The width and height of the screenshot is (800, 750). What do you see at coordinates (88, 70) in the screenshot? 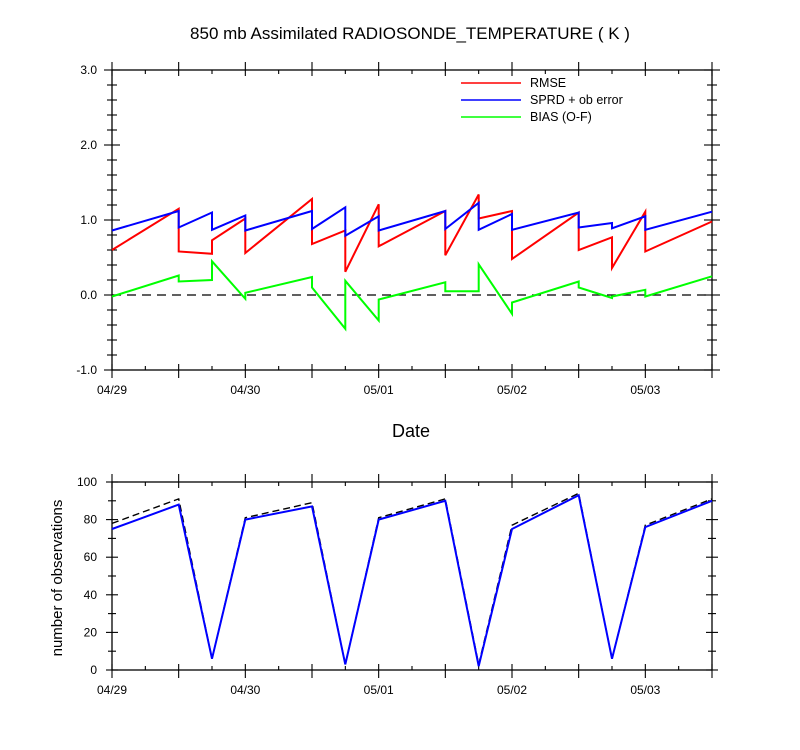
I see `y-tick-label: 3.0` at bounding box center [88, 70].